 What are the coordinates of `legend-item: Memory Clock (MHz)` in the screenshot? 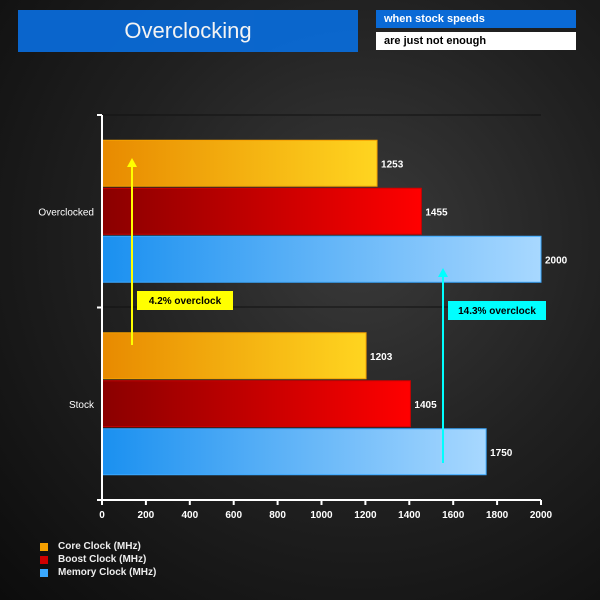 It's located at (98, 572).